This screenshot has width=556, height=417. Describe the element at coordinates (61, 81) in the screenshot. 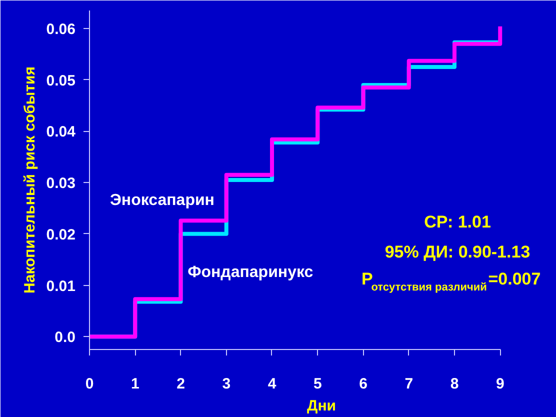

I see `y-tick-label: 0.05` at that location.